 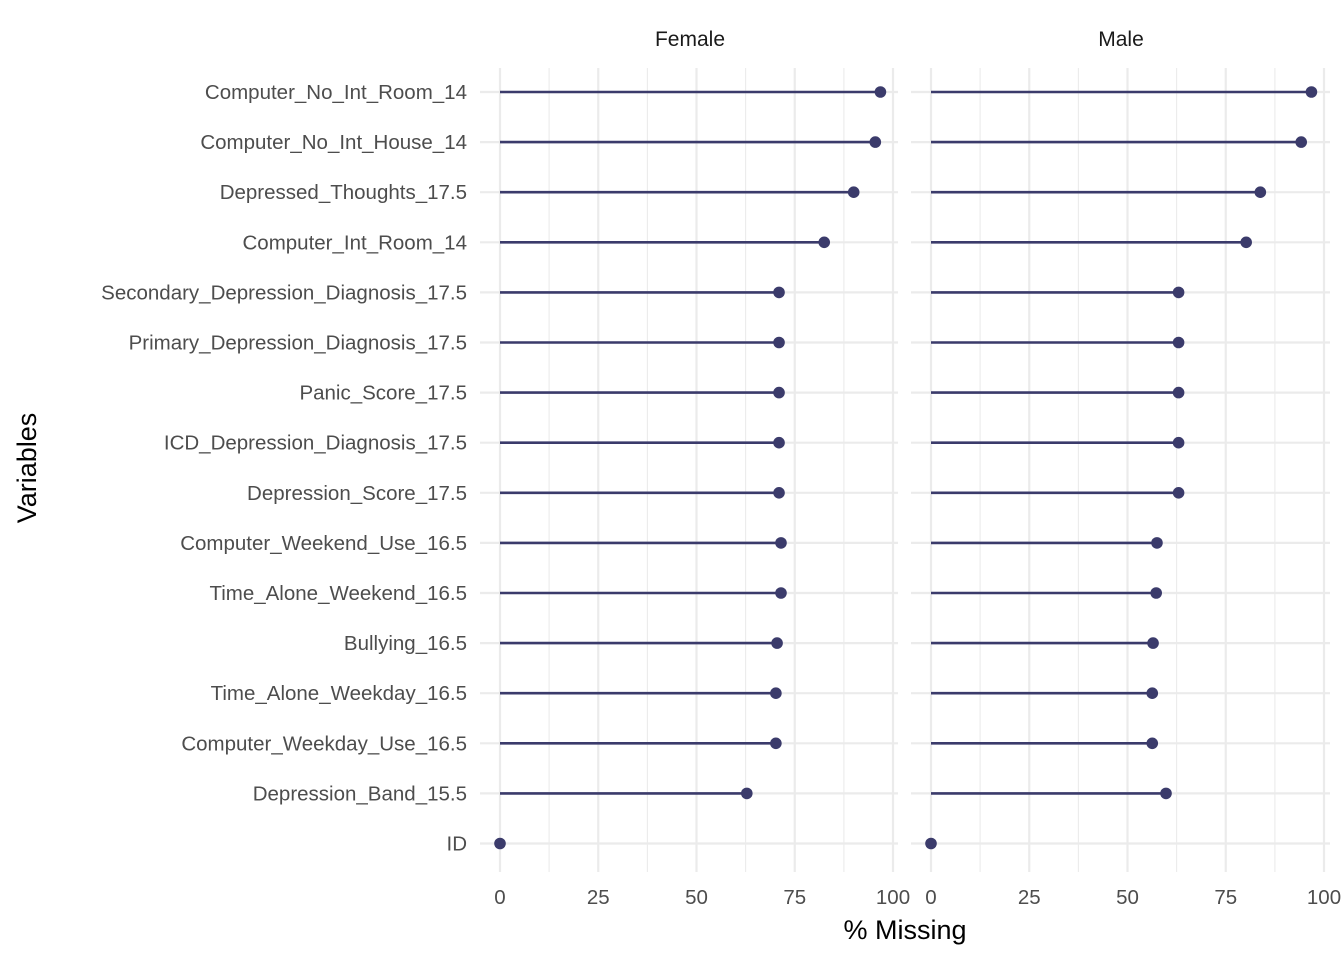 What do you see at coordinates (339, 693) in the screenshot?
I see `y-tick-label: Time_Alone_Weekday_16.5` at bounding box center [339, 693].